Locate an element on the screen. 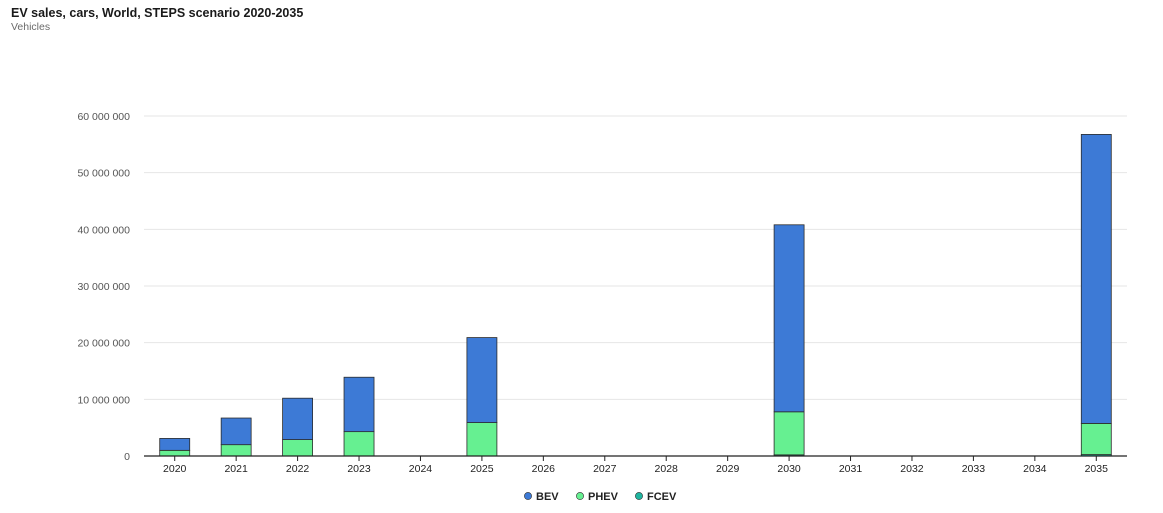 Image resolution: width=1163 pixels, height=513 pixels. y-tick-label: 60 000 000 is located at coordinates (103, 117).